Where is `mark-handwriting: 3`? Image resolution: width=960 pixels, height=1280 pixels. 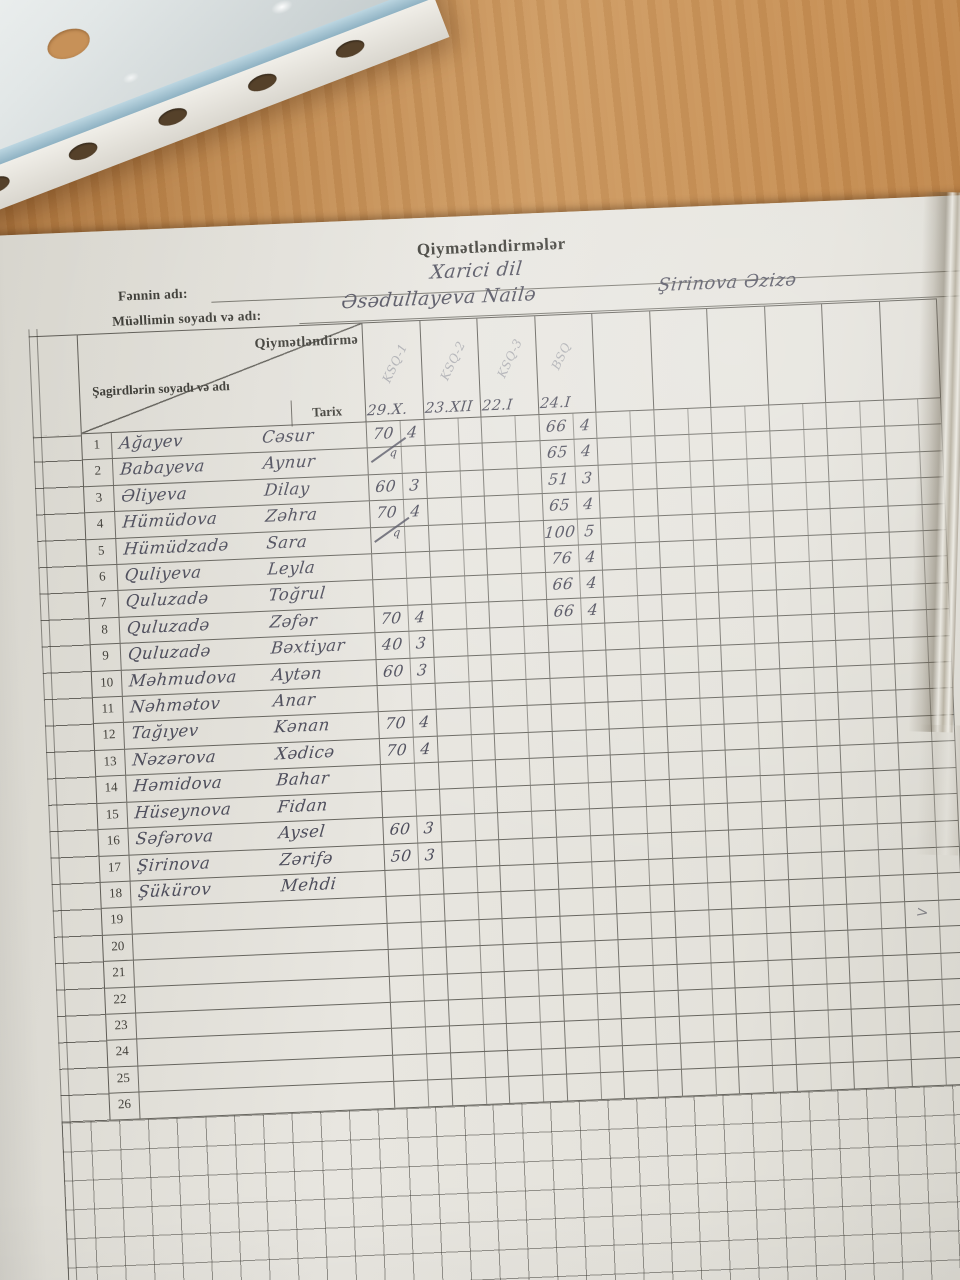 mark-handwriting: 3 is located at coordinates (421, 643).